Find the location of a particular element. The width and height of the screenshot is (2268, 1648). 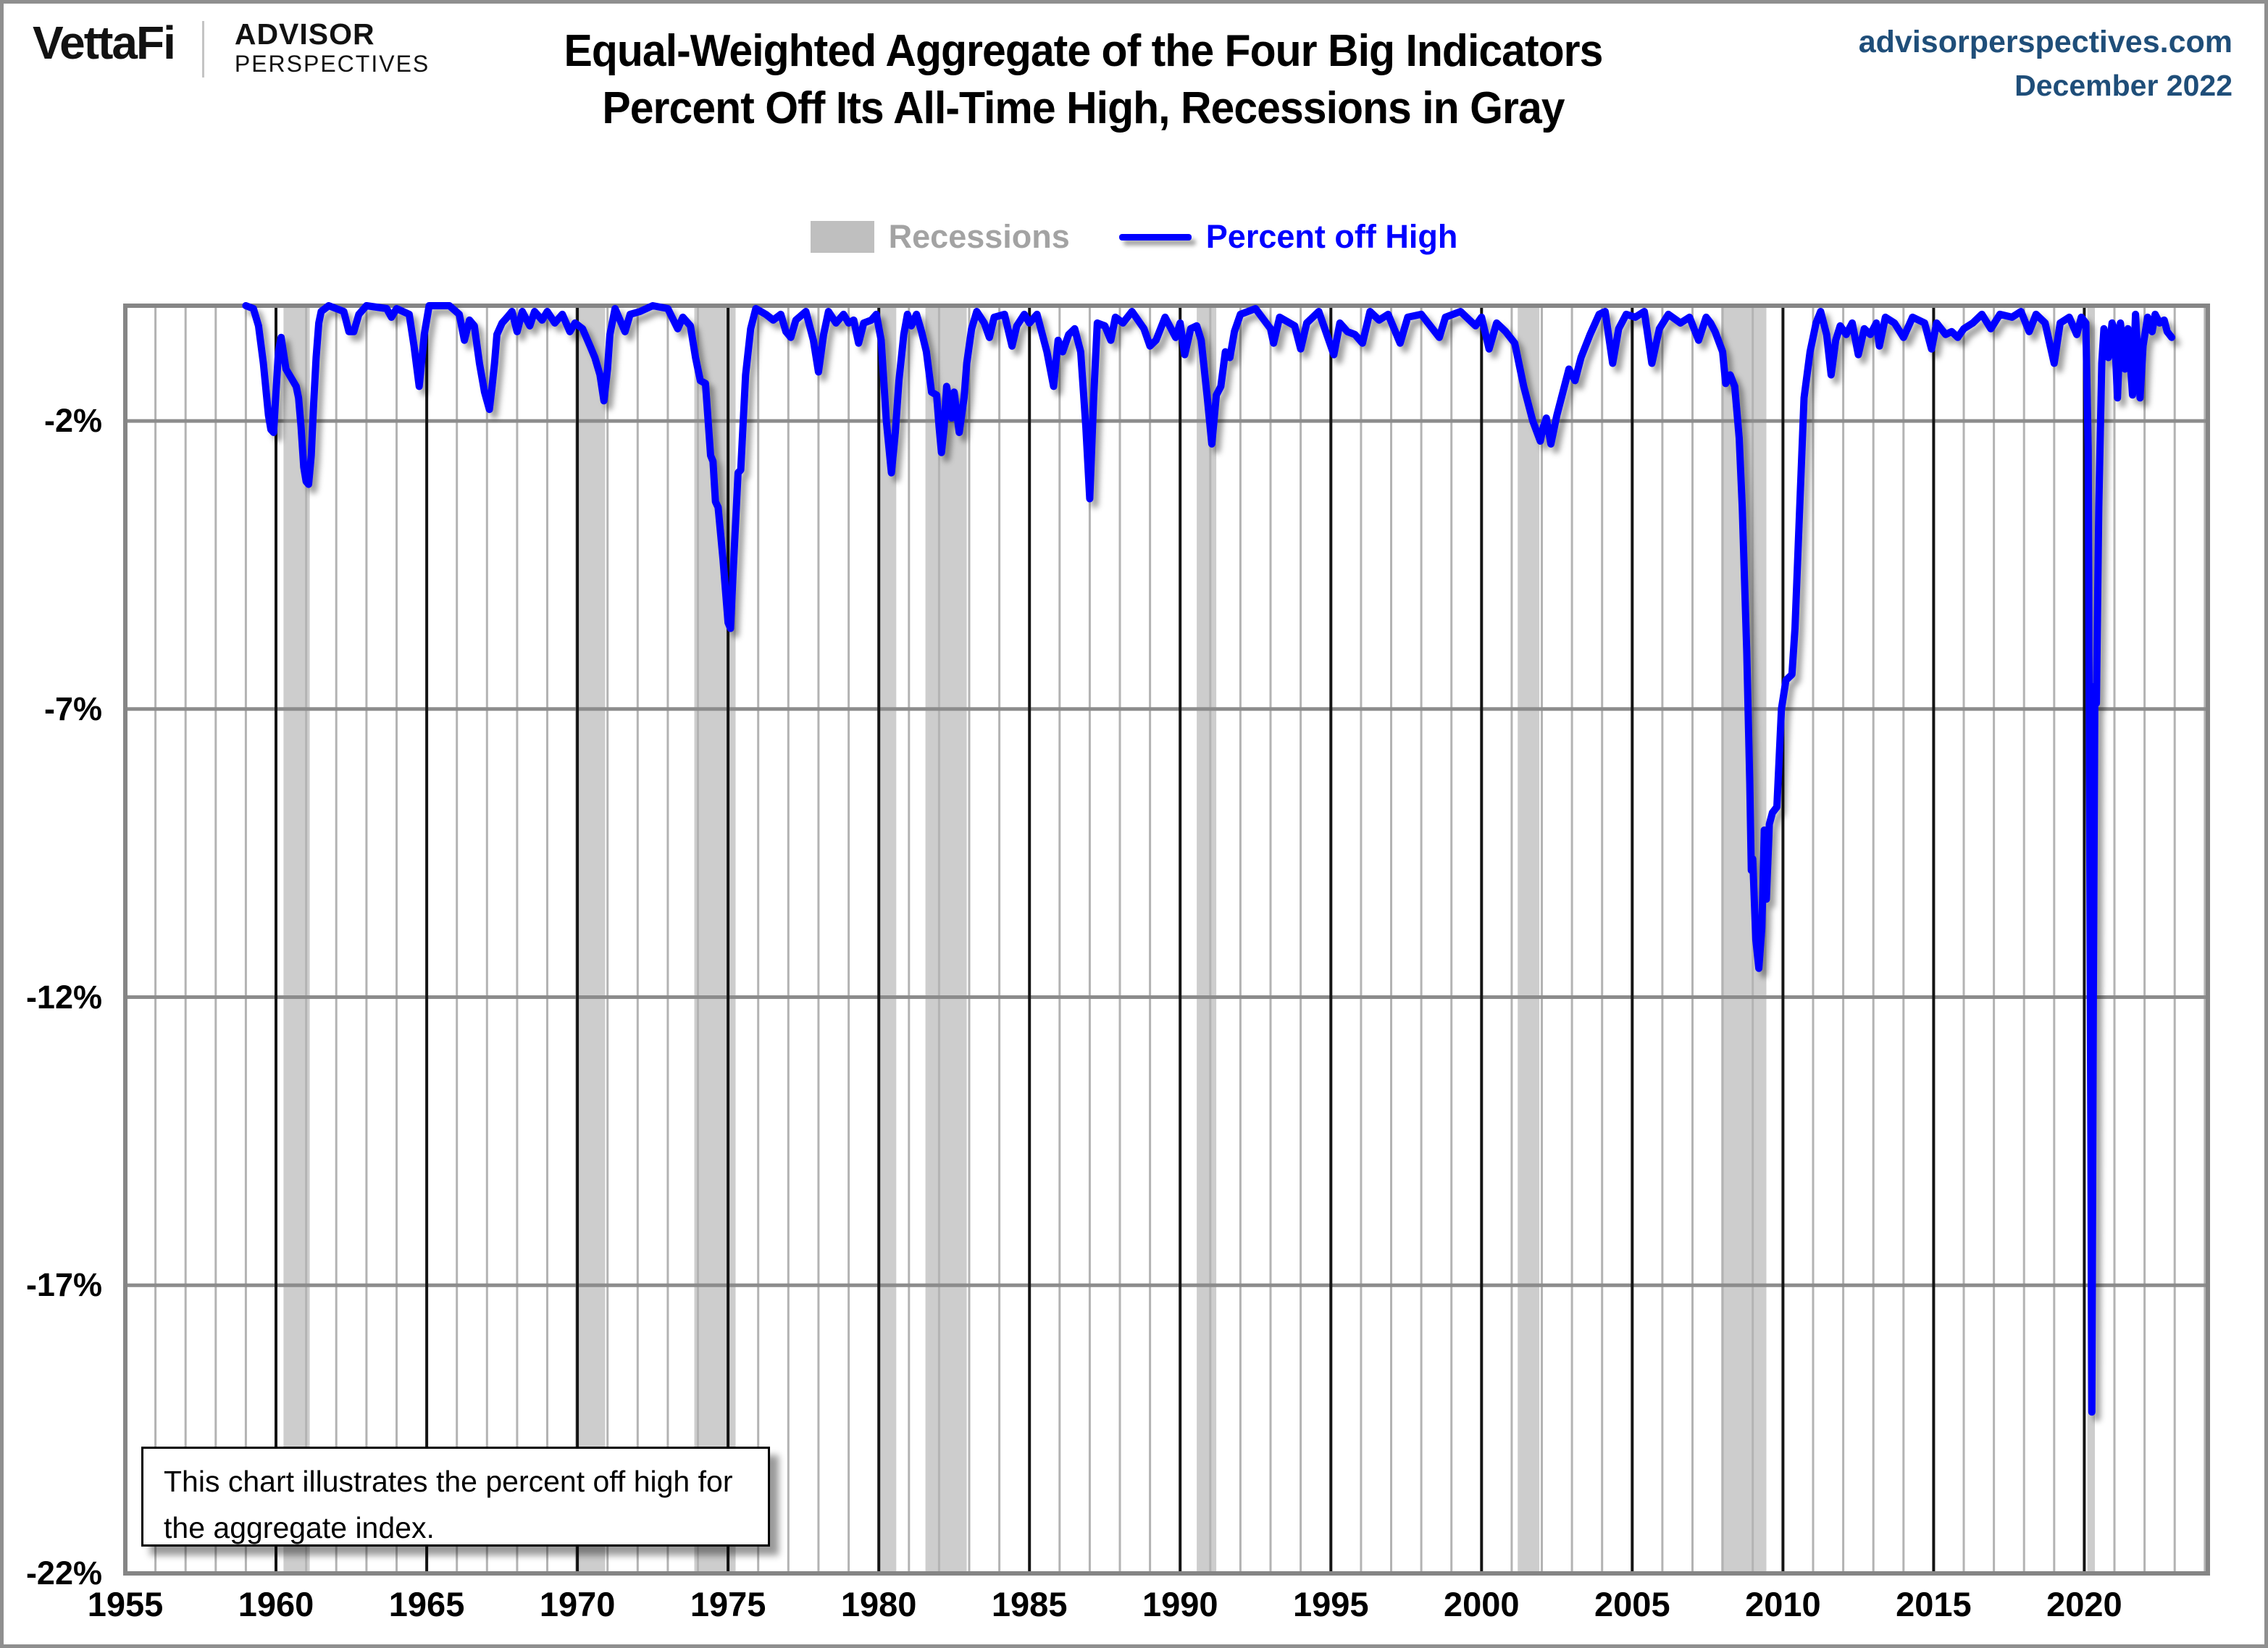

logo-line1: ADVISOR is located at coordinates (305, 34).